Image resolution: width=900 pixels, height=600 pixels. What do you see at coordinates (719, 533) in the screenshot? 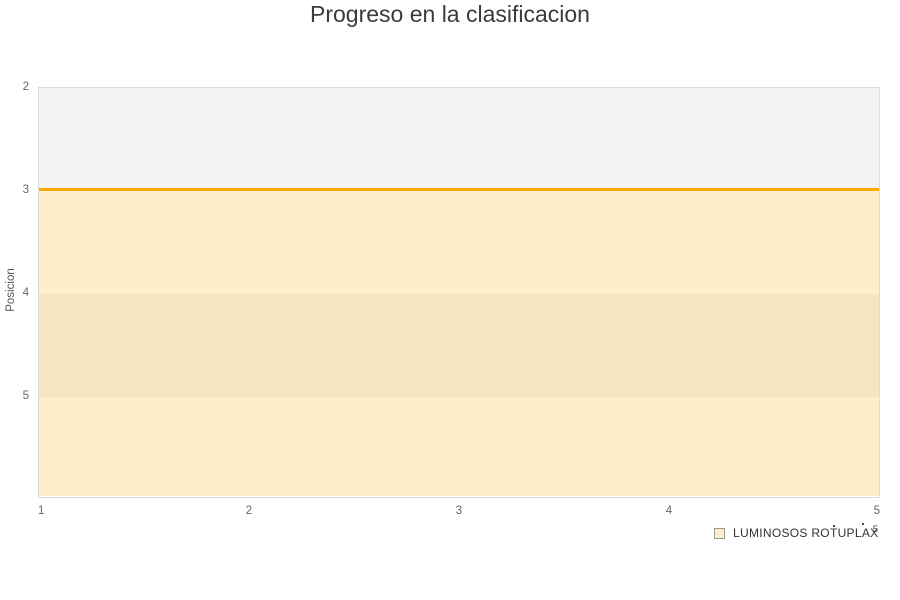
I see `legend-swatch-icon` at bounding box center [719, 533].